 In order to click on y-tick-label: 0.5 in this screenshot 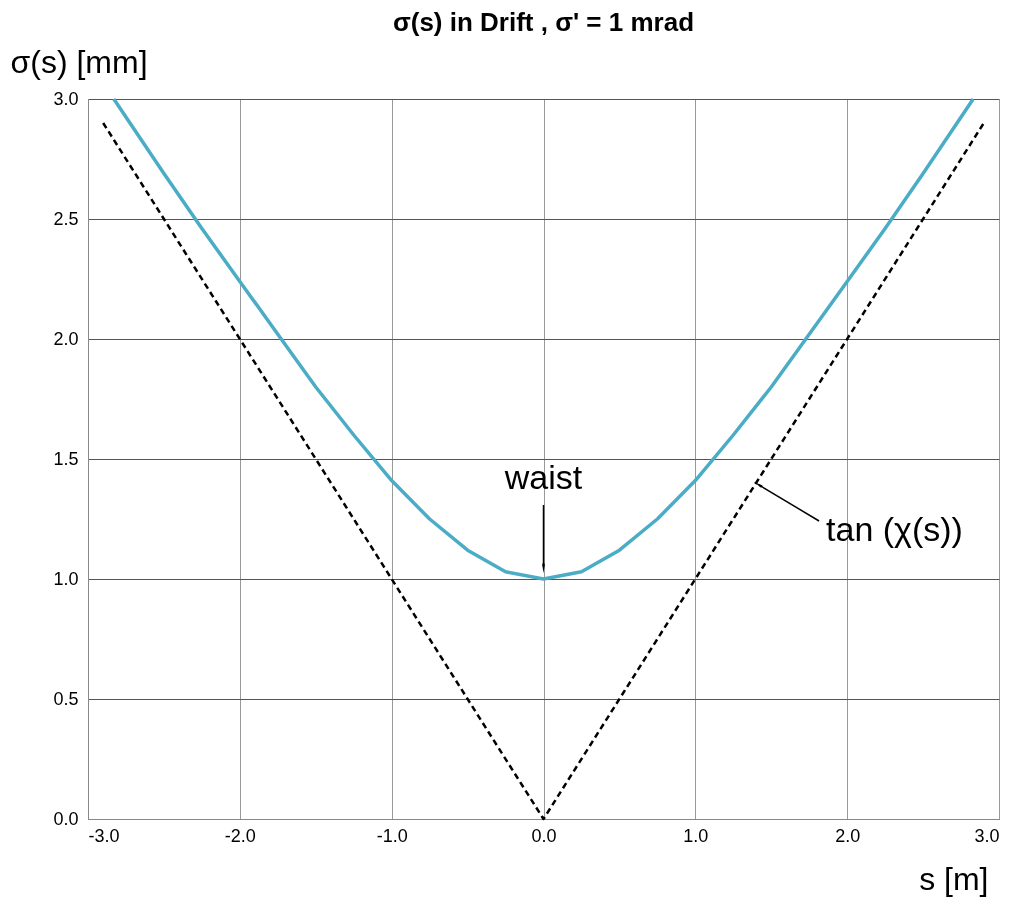, I will do `click(66, 698)`.